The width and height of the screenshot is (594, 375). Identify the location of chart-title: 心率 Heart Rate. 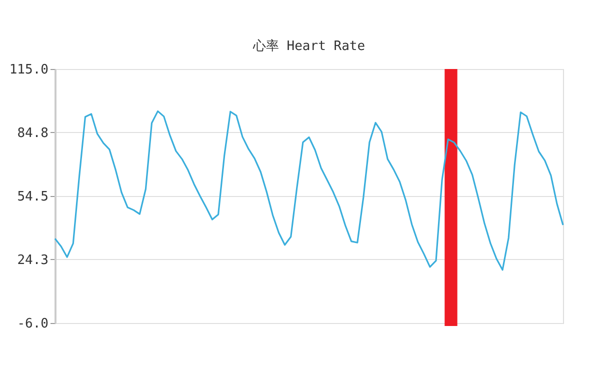
(309, 46).